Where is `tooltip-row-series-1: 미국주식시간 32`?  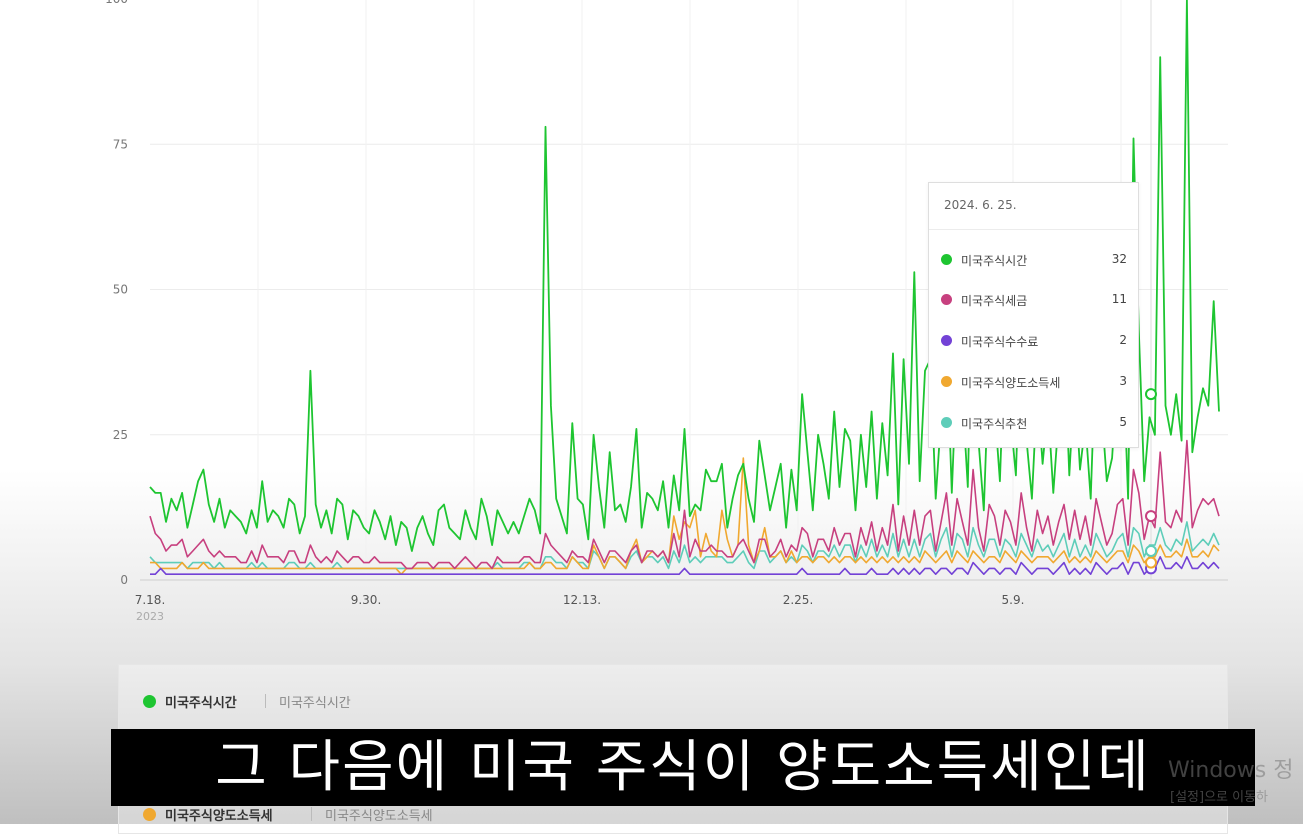 tooltip-row-series-1: 미국주식시간 32 is located at coordinates (1034, 260).